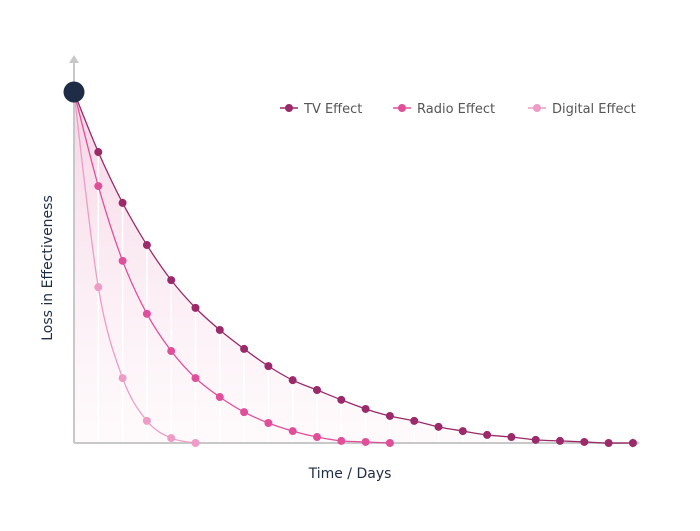 The width and height of the screenshot is (700, 531). Describe the element at coordinates (350, 474) in the screenshot. I see `x-axis-label: Time / Days` at that location.